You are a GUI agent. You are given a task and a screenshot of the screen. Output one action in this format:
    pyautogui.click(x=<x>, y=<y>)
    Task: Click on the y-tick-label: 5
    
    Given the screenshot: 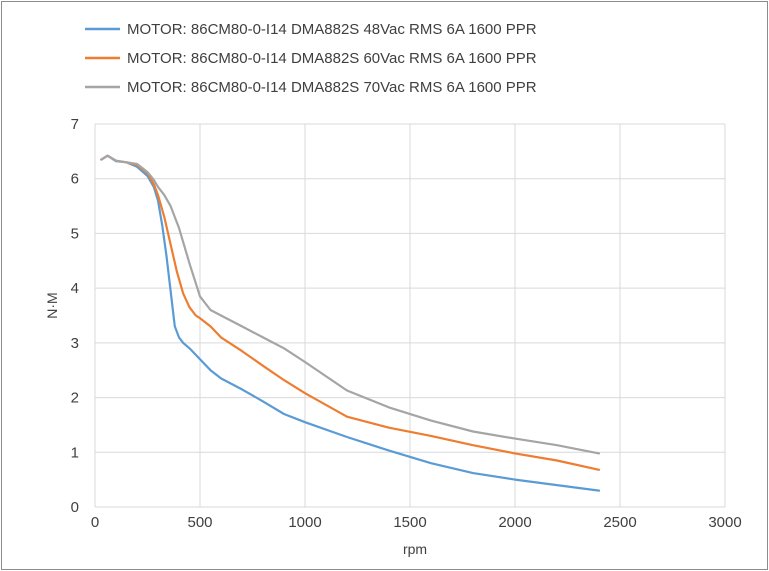 What is the action you would take?
    pyautogui.click(x=75, y=233)
    